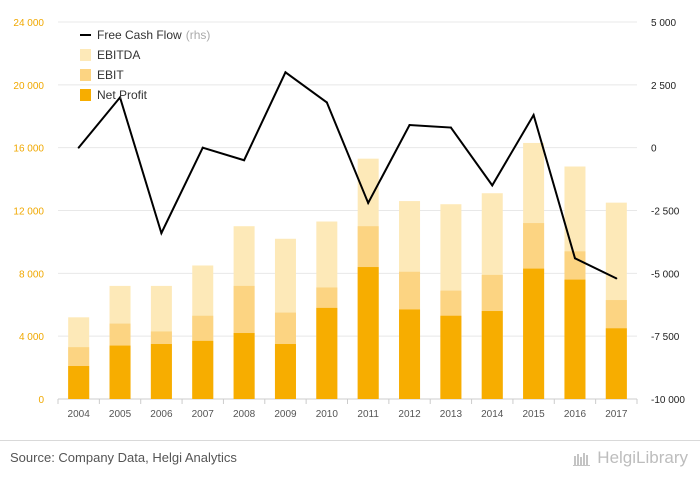  What do you see at coordinates (28, 212) in the screenshot?
I see `left-axis-tick-label: 12 000` at bounding box center [28, 212].